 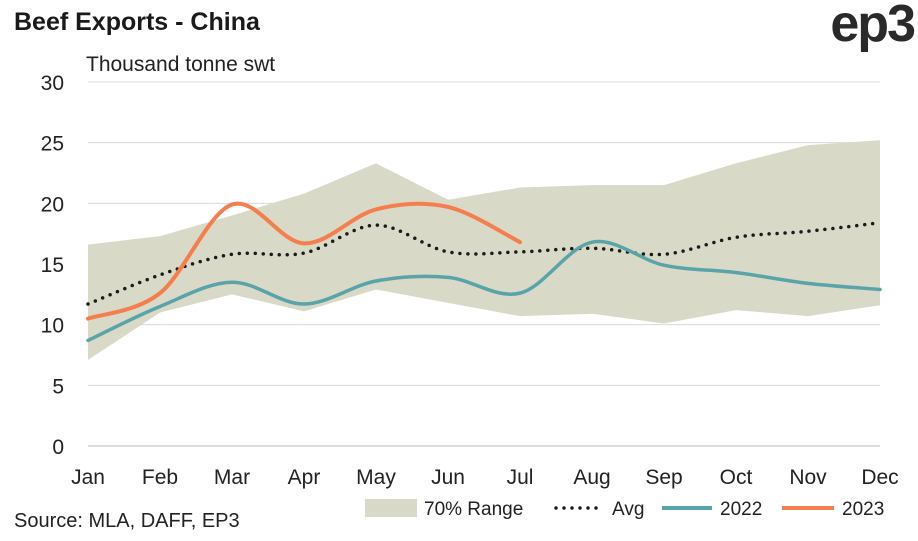 I want to click on x-tick-label: May, so click(x=376, y=477).